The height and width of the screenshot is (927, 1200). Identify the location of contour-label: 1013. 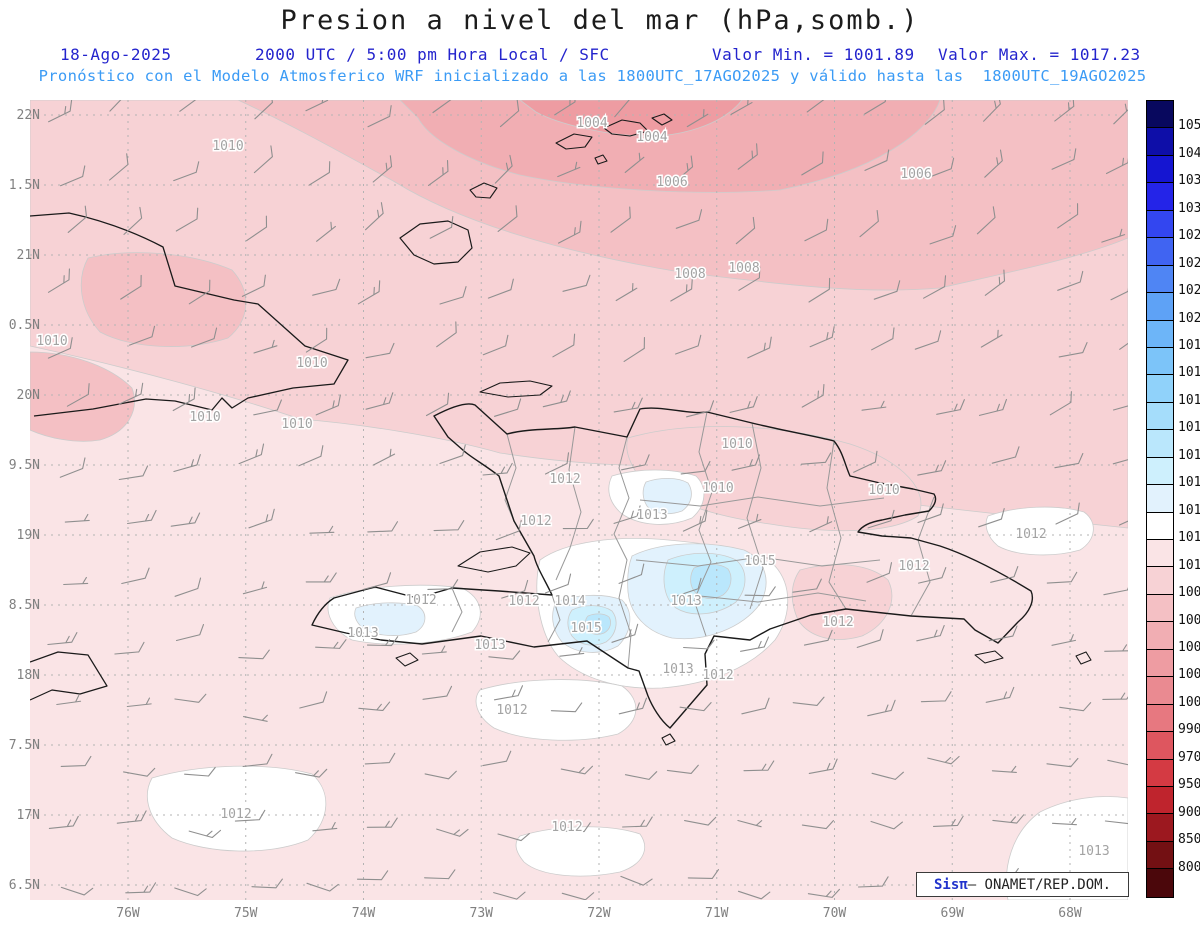
(651, 515).